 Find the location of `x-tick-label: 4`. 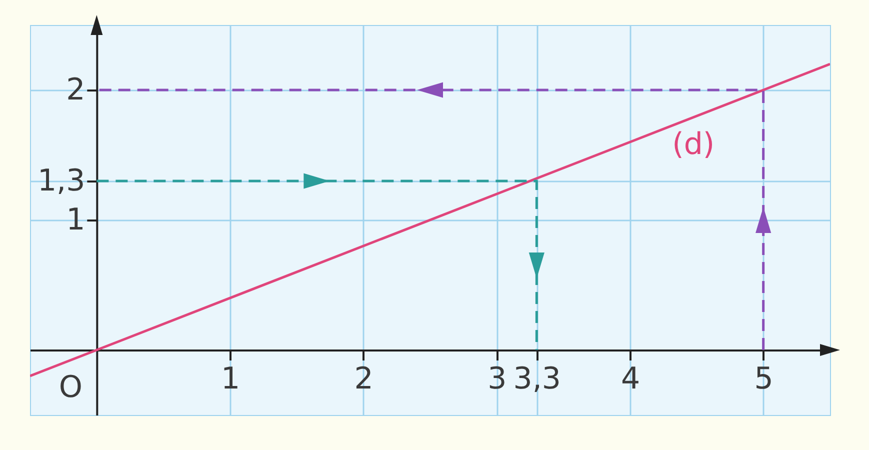

x-tick-label: 4 is located at coordinates (630, 379).